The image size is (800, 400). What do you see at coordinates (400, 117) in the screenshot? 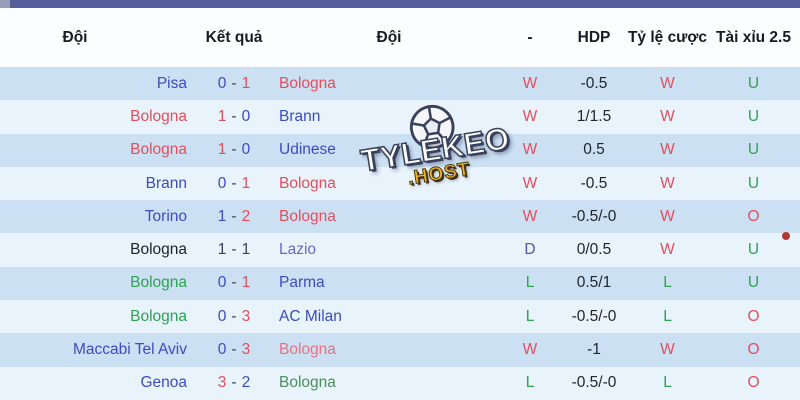
I see `table-row: Bologna 1 - 0 Brann W 1/1.5 W U` at bounding box center [400, 117].